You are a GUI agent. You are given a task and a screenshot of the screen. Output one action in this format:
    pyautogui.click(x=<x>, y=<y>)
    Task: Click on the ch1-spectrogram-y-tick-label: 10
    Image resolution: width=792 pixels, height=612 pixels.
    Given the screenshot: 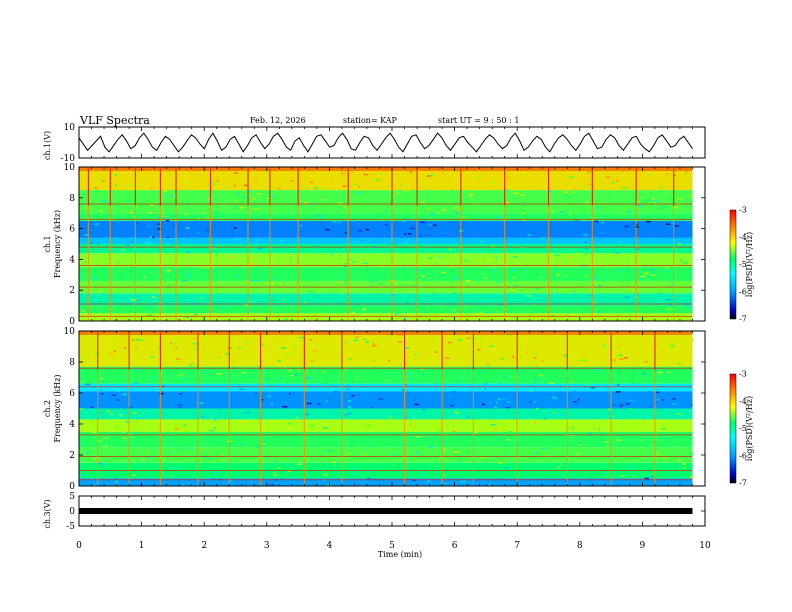 What is the action you would take?
    pyautogui.click(x=70, y=168)
    